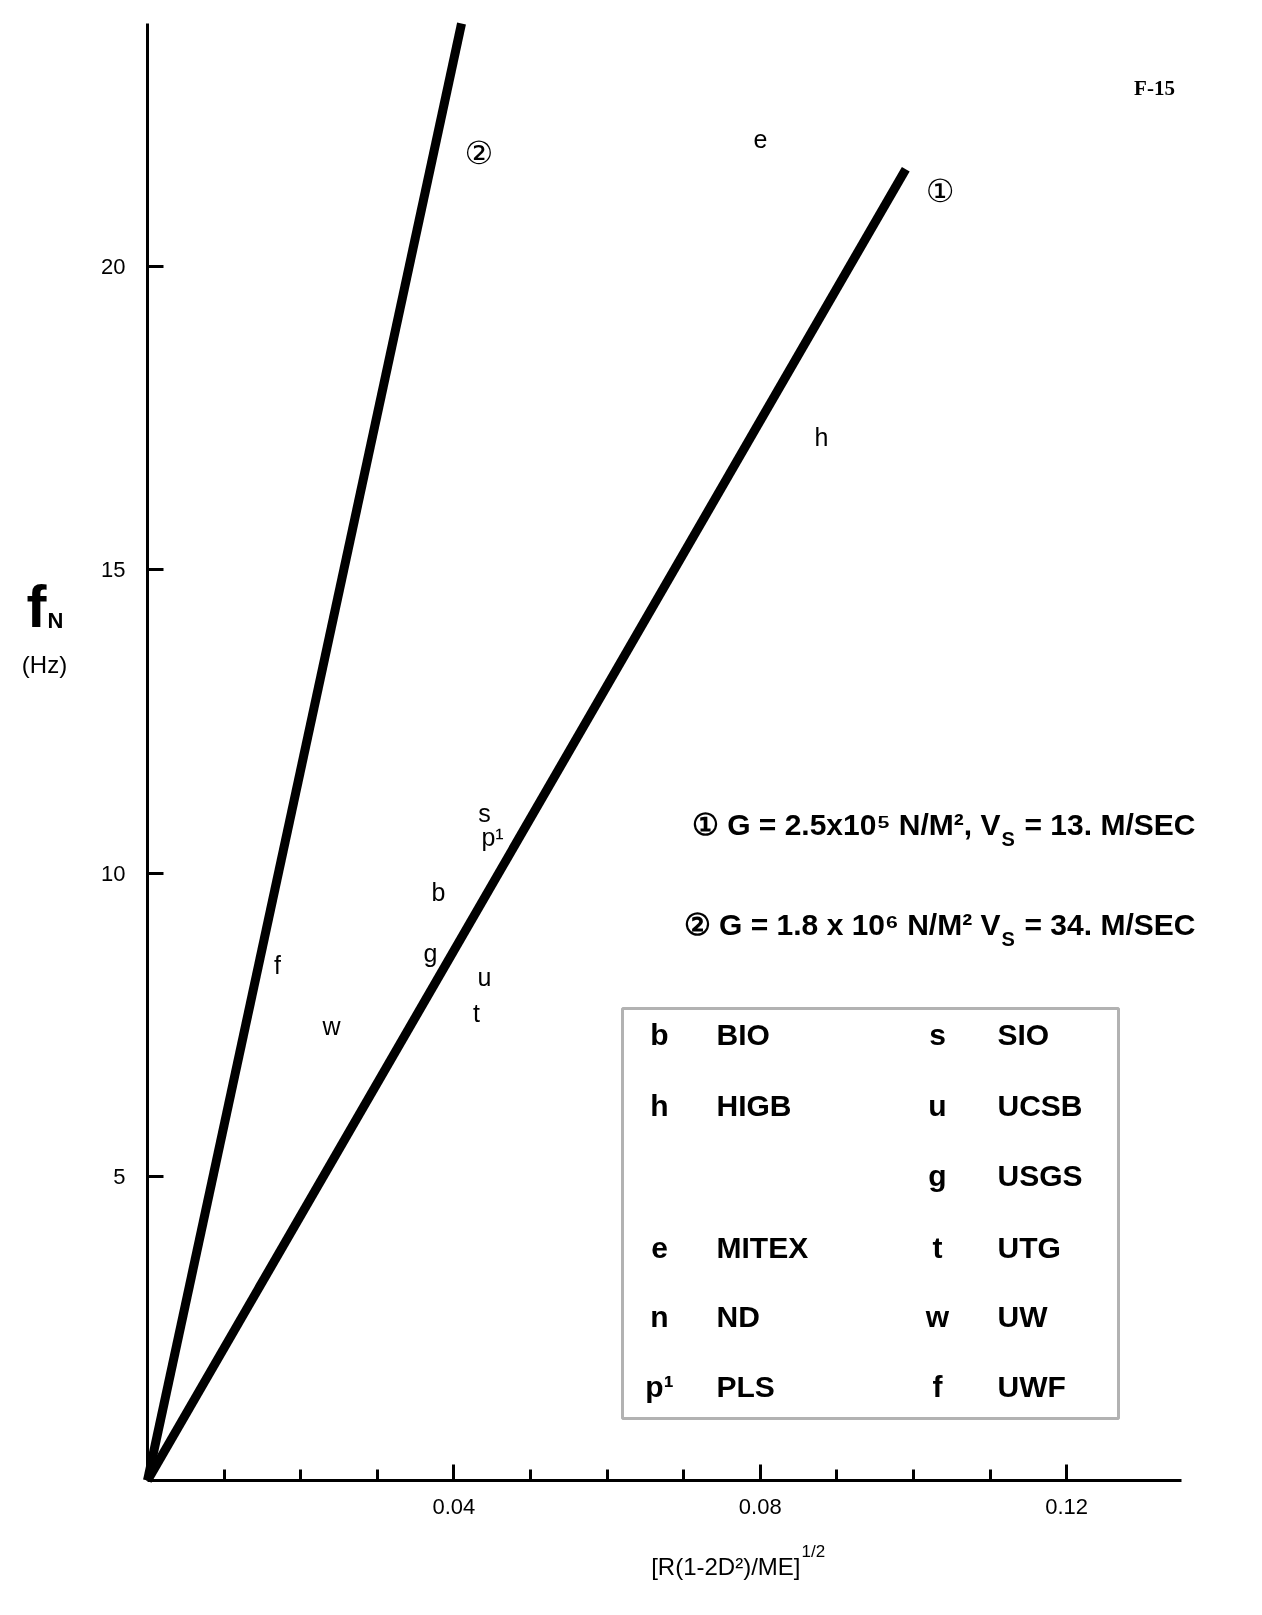  I want to click on x-tick-label: 0.12, so click(1067, 1506).